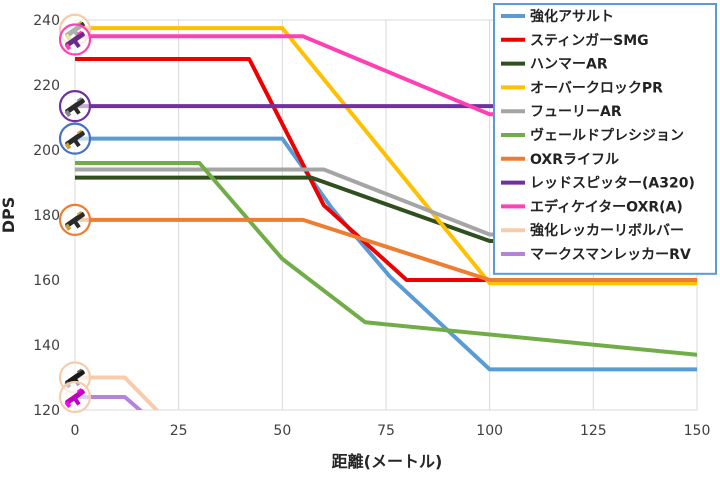 The height and width of the screenshot is (480, 720). Describe the element at coordinates (46, 281) in the screenshot. I see `y-tick-label: 160` at that location.